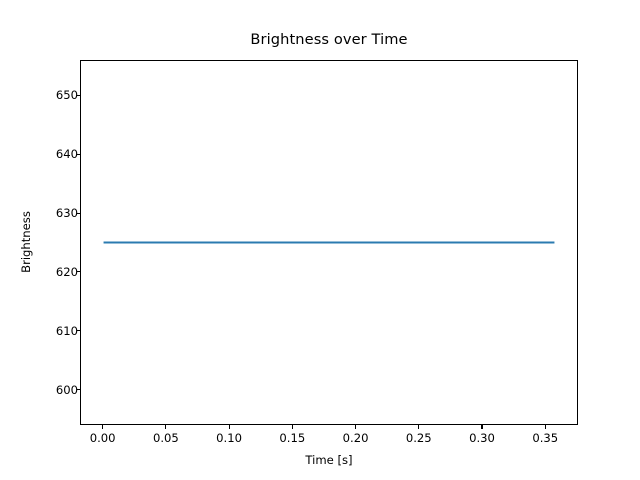 Image resolution: width=640 pixels, height=480 pixels. I want to click on y-axis-label-text: Brightness, so click(26, 242).